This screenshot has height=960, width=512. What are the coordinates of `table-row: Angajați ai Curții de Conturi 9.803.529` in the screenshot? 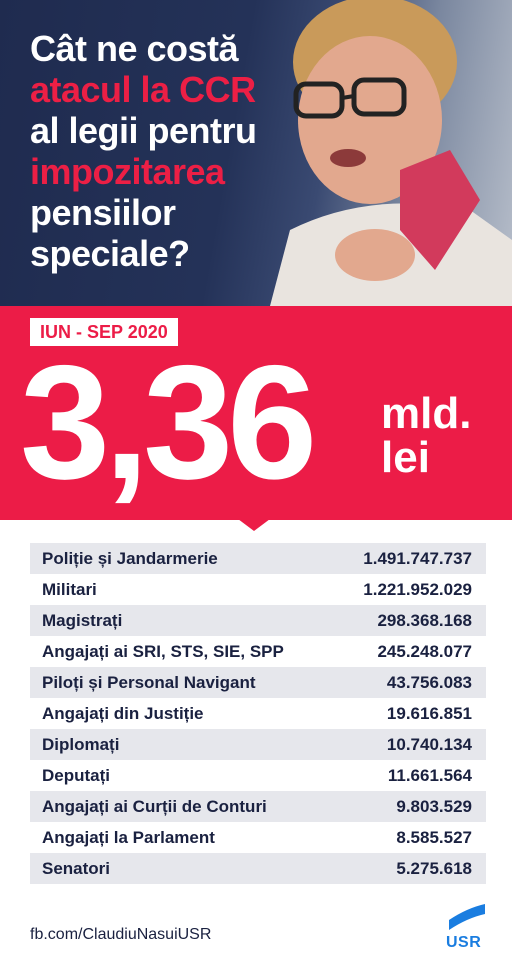 It's located at (258, 806).